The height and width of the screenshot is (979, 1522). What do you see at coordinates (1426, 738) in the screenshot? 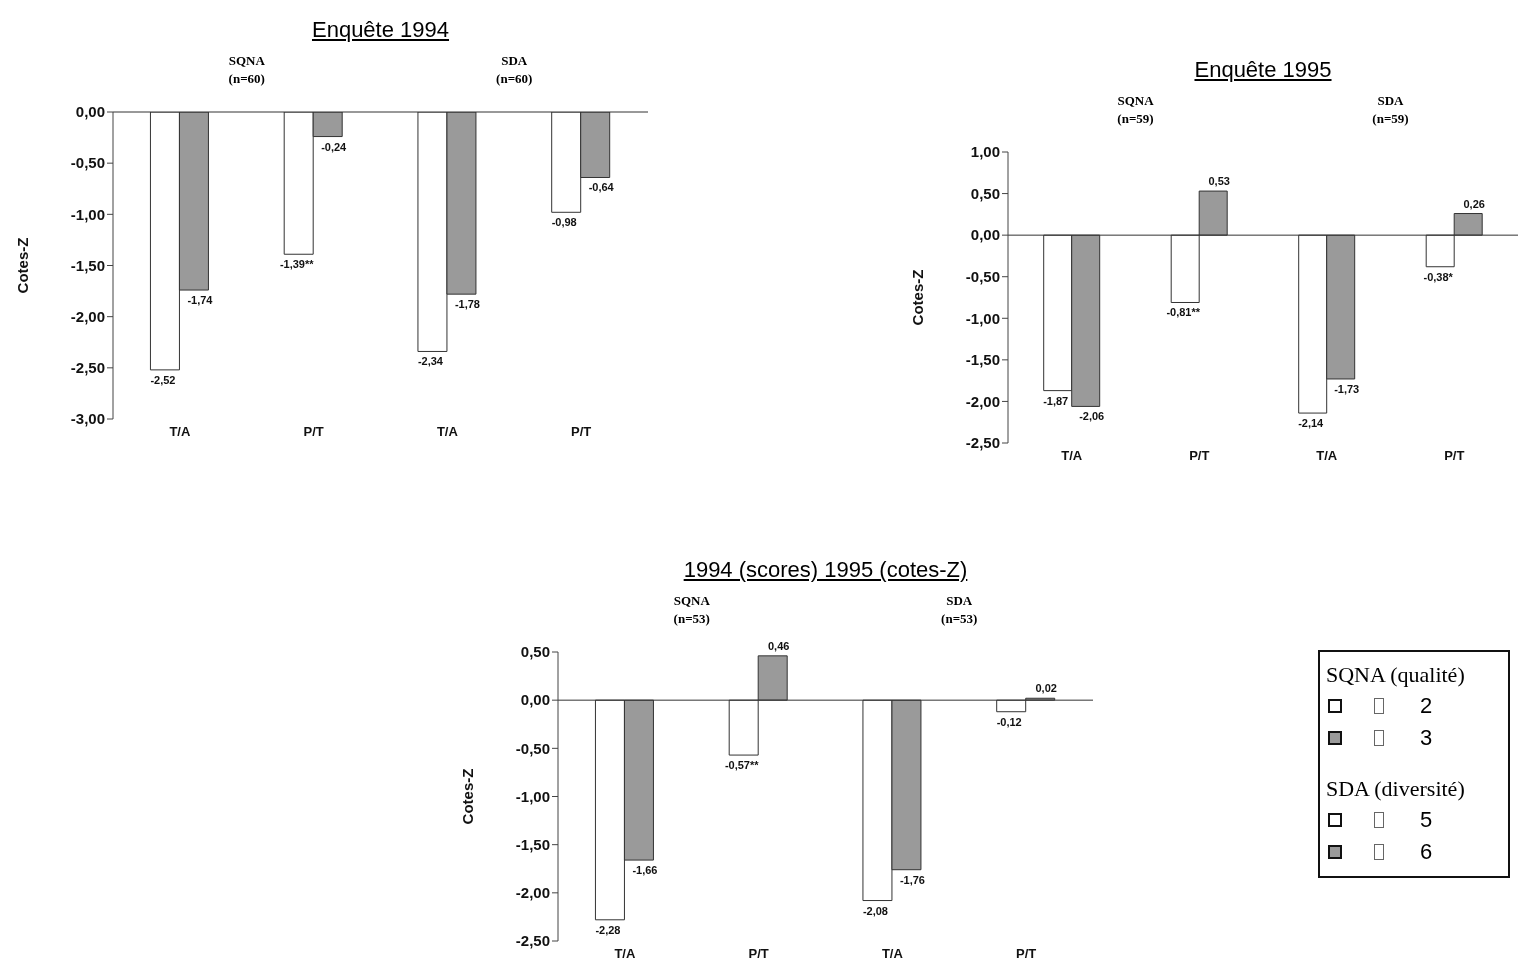
I see `text: 3` at bounding box center [1426, 738].